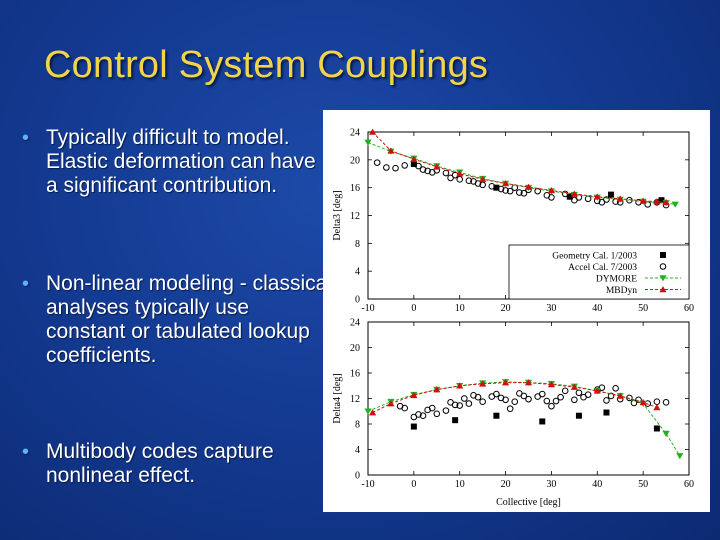 This screenshot has width=720, height=540. What do you see at coordinates (355, 160) in the screenshot?
I see `y-tick-label: 20` at bounding box center [355, 160].